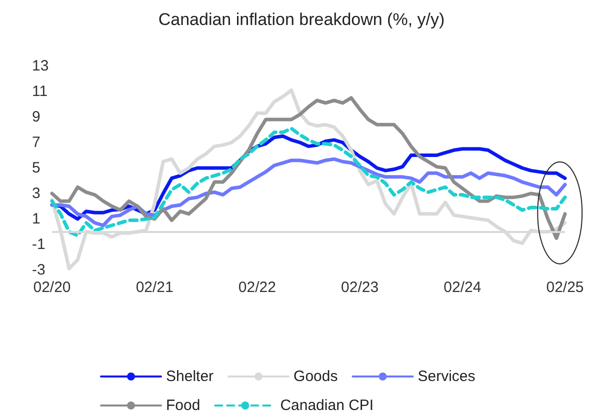  I want to click on legend-label: Food, so click(183, 405).